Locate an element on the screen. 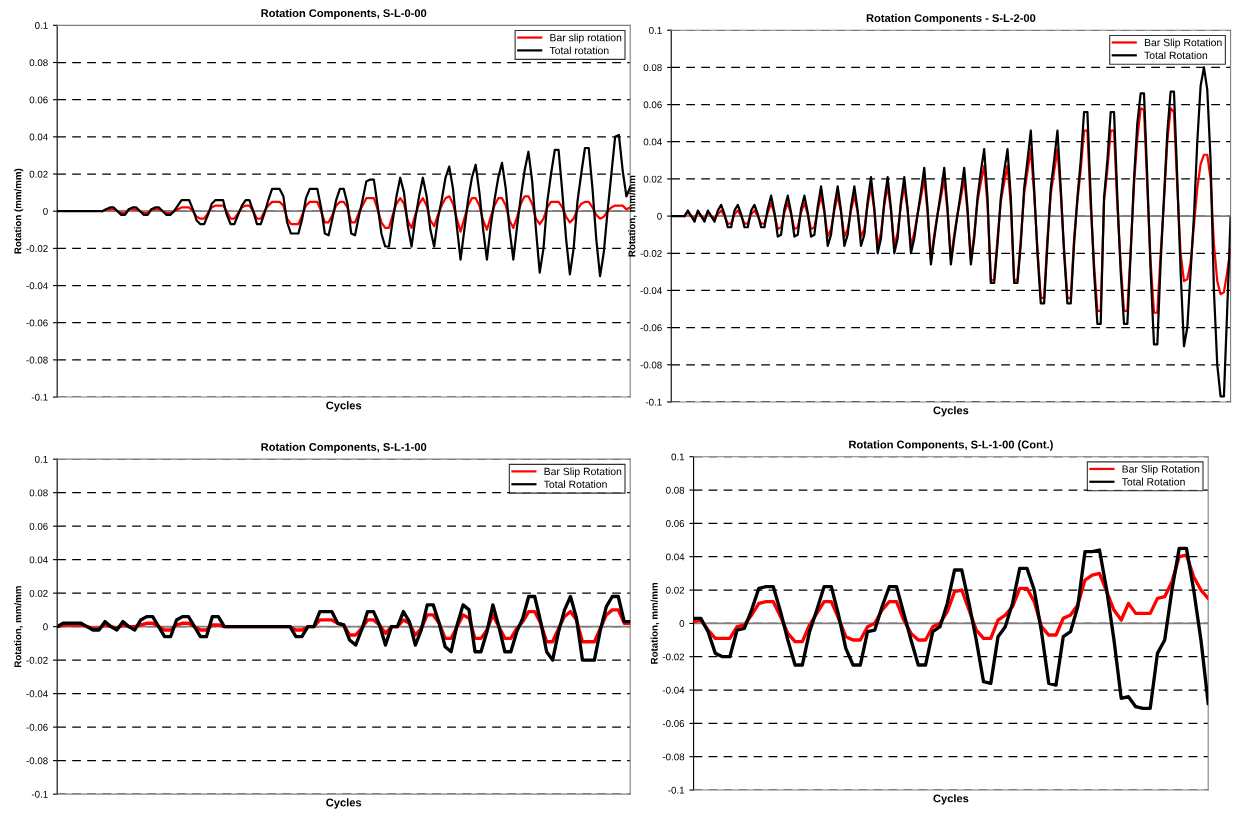  line-series is located at coordinates (951, 628).